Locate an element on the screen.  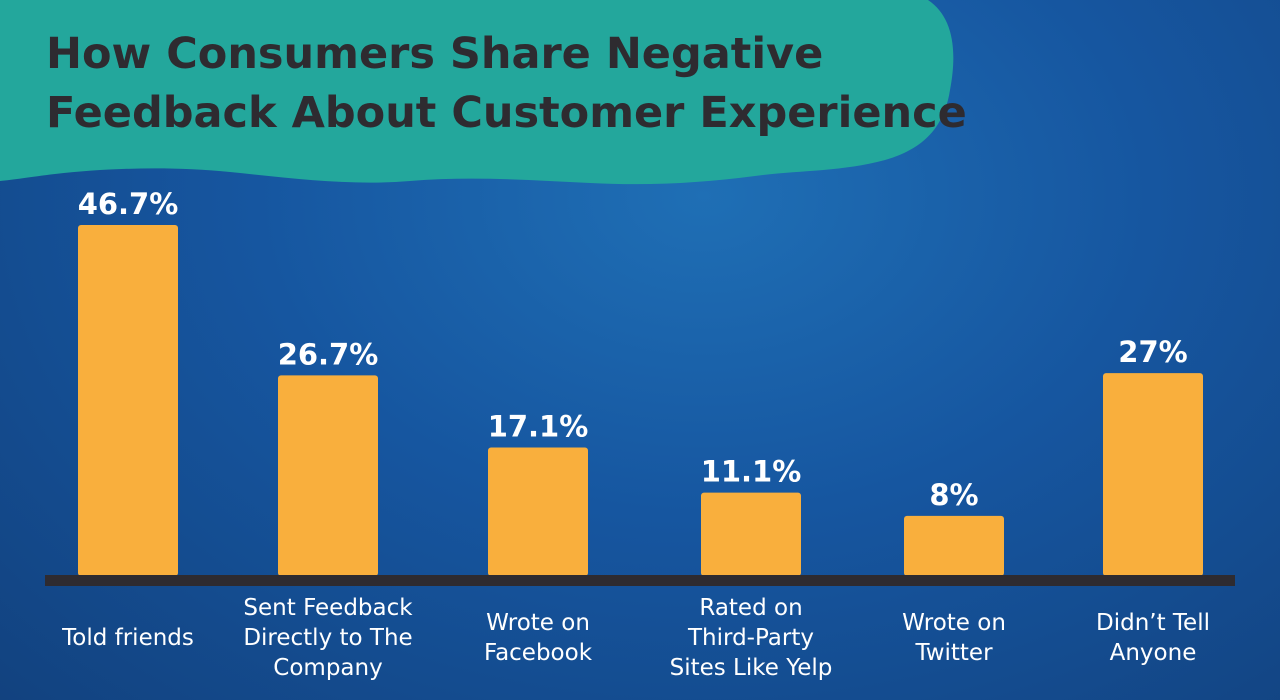
category-label-1-line-1: Told friends is located at coordinates (127, 638).